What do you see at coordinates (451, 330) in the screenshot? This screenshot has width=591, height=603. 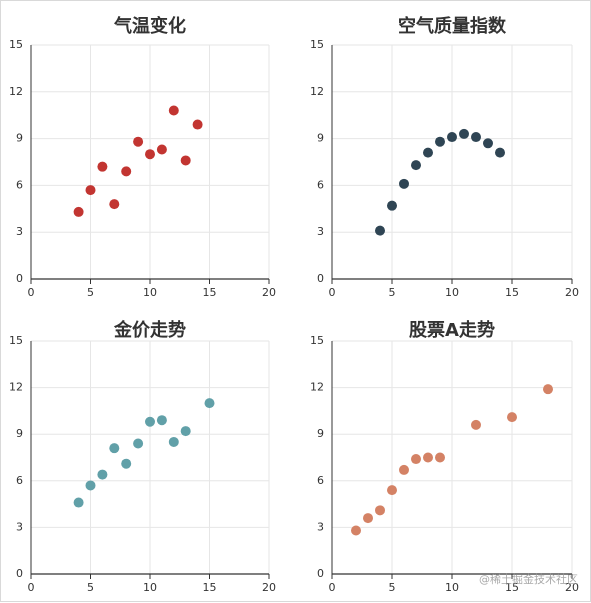 I see `chart-title-stock-a: 股票A走势` at bounding box center [451, 330].